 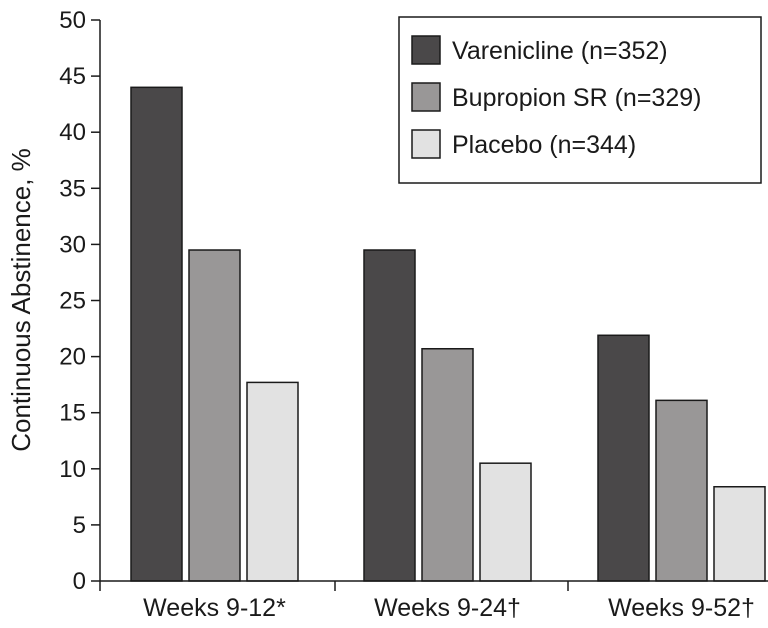 I want to click on x-category-label: Weeks 9-52†, so click(x=681, y=608).